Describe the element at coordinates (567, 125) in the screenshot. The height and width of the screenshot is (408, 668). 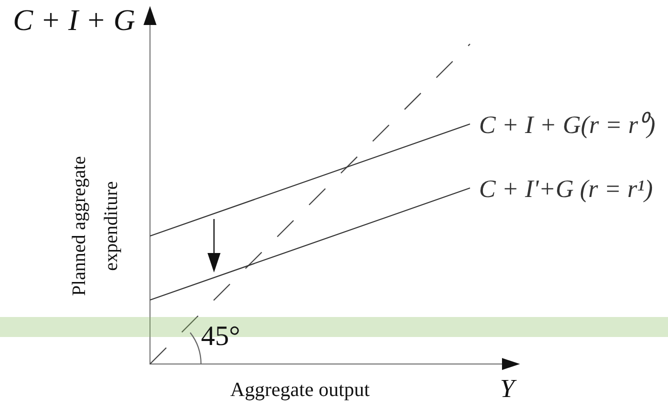
I see `series-label: C + I + G(r = r⁰)` at that location.